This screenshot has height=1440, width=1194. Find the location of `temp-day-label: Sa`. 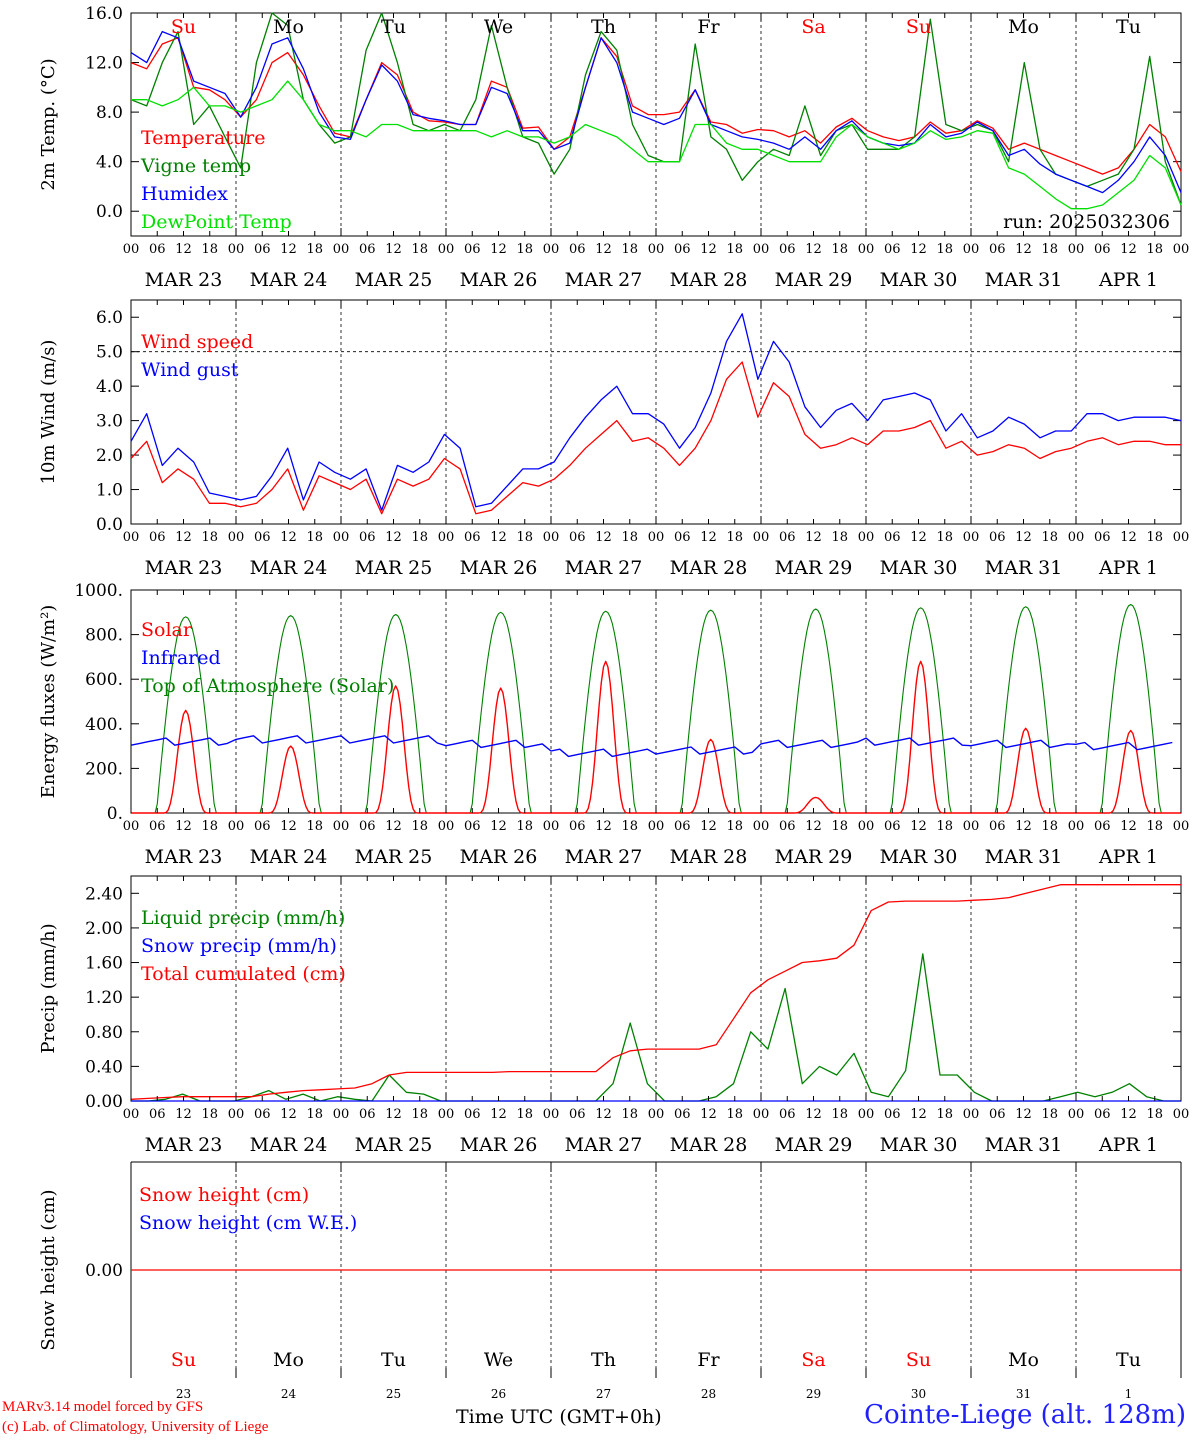

temp-day-label: Sa is located at coordinates (813, 27).